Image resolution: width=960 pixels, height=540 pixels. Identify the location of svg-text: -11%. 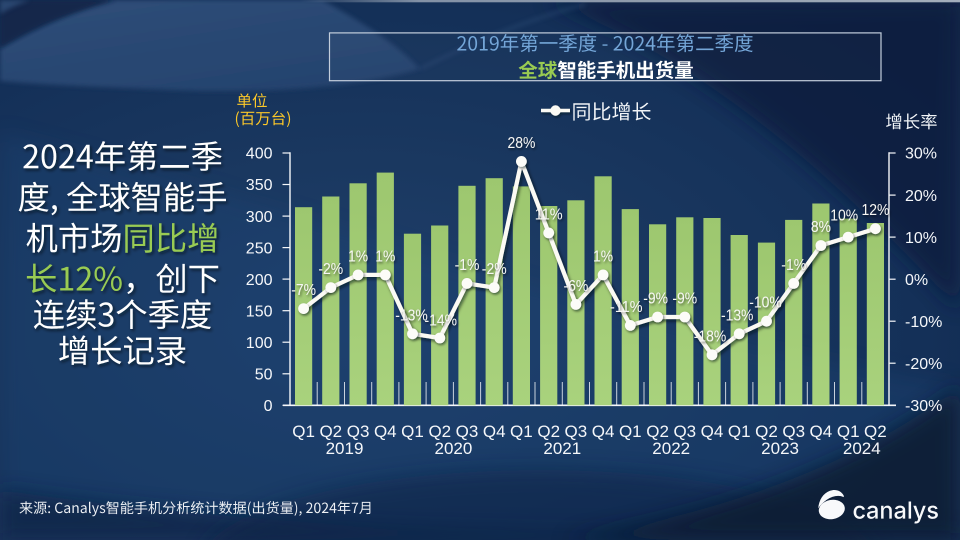
(626, 307).